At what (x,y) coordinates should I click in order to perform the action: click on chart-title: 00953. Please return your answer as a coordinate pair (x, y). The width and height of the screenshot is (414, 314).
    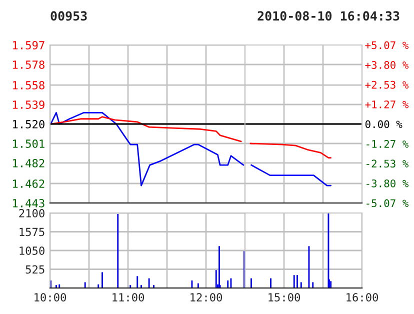
    Looking at the image, I should click on (68, 16).